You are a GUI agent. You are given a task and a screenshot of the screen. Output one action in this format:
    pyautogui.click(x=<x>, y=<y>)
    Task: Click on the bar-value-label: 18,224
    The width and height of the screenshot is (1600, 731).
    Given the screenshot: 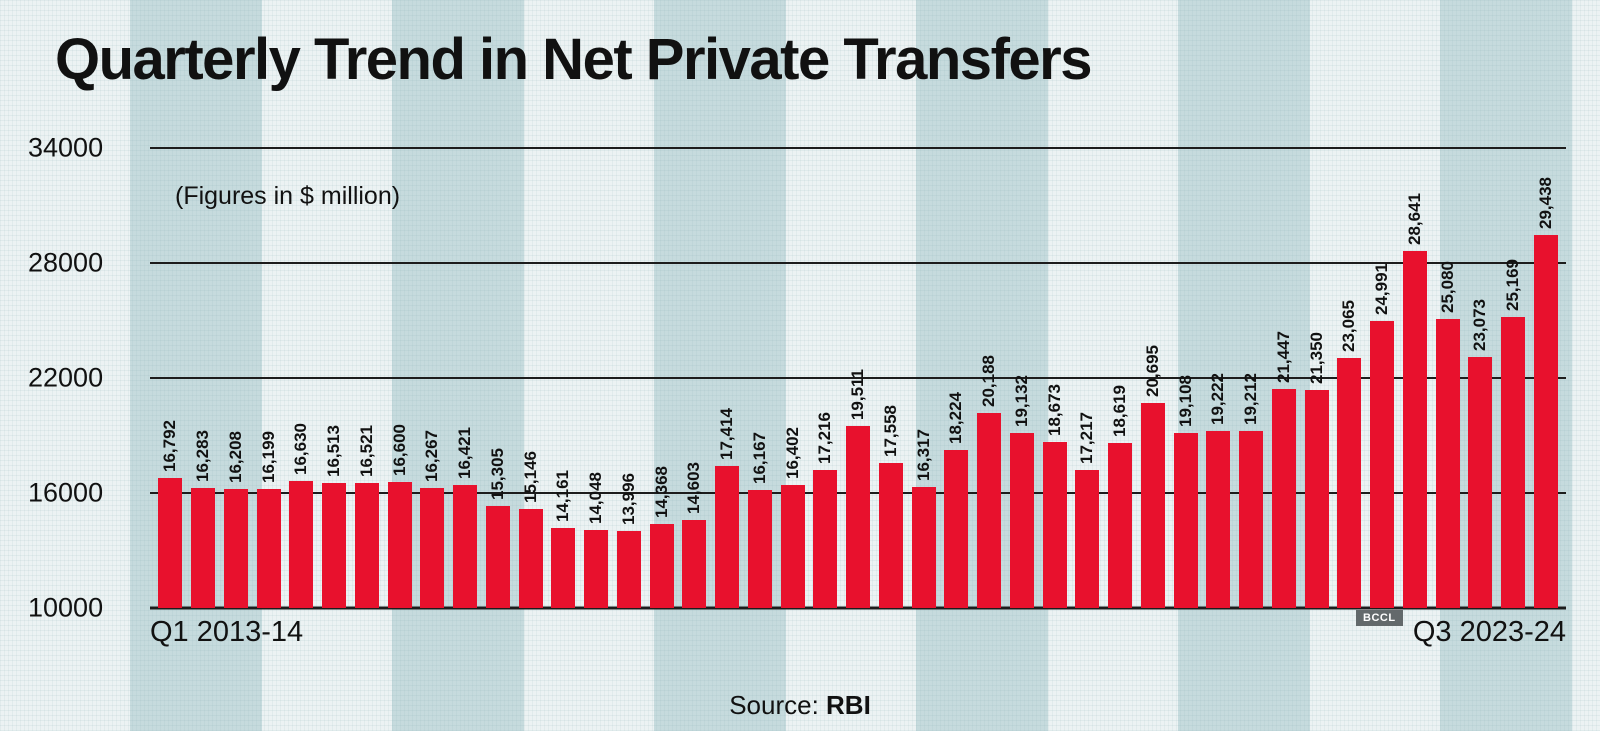 What is the action you would take?
    pyautogui.click(x=956, y=418)
    